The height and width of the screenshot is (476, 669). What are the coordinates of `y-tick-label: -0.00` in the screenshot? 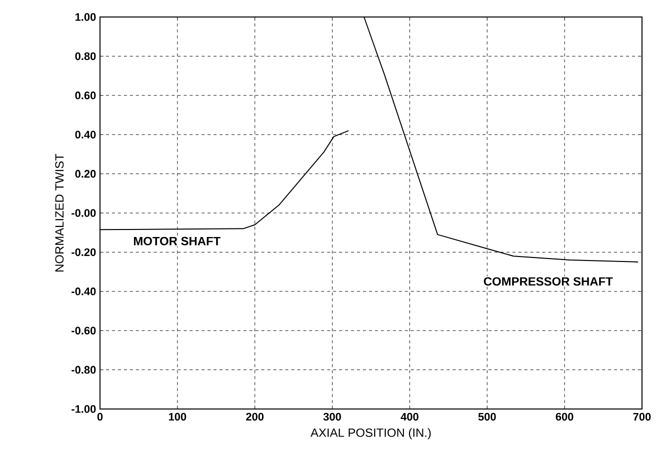 It's located at (84, 213).